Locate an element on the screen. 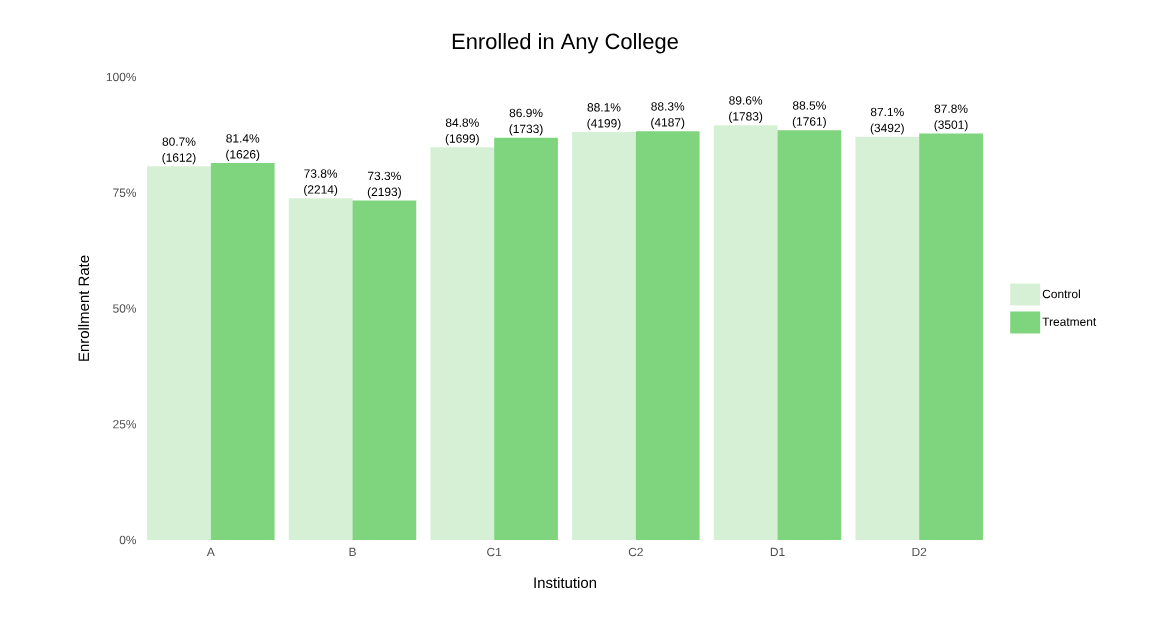 The height and width of the screenshot is (643, 1163). data-label: 80.7% (1612) is located at coordinates (179, 151).